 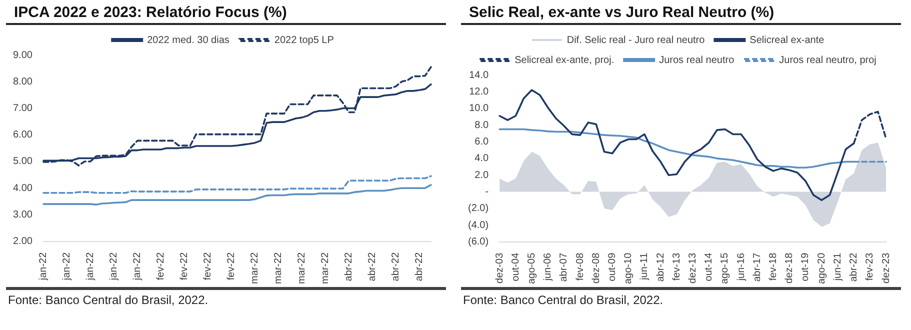 What do you see at coordinates (22, 135) in the screenshot?
I see `y-tick-label: 6.00` at bounding box center [22, 135].